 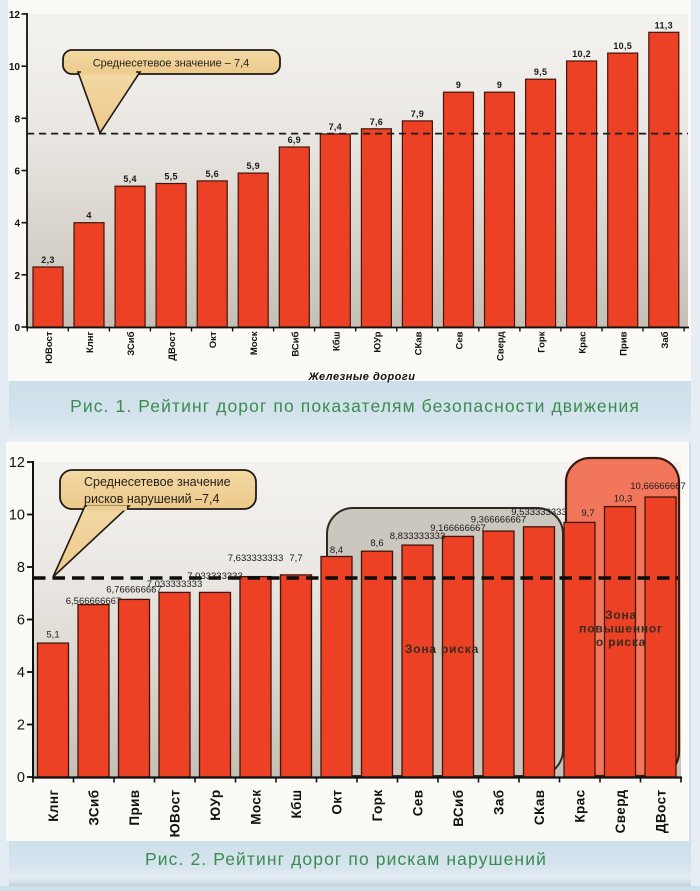 What do you see at coordinates (621, 642) in the screenshot?
I see `svg-text: о риска` at bounding box center [621, 642].